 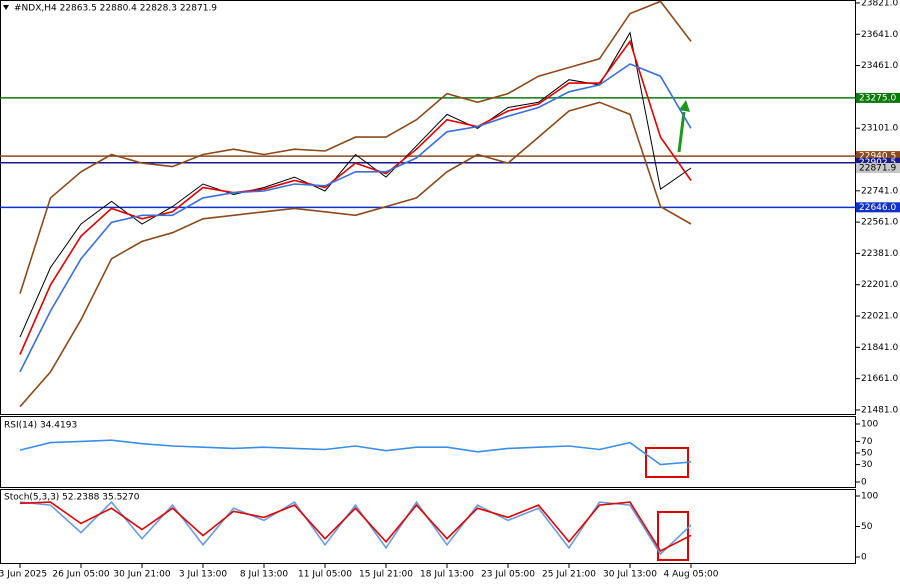 I want to click on x-tick-label: 3 Jul 13:00, so click(x=203, y=575).